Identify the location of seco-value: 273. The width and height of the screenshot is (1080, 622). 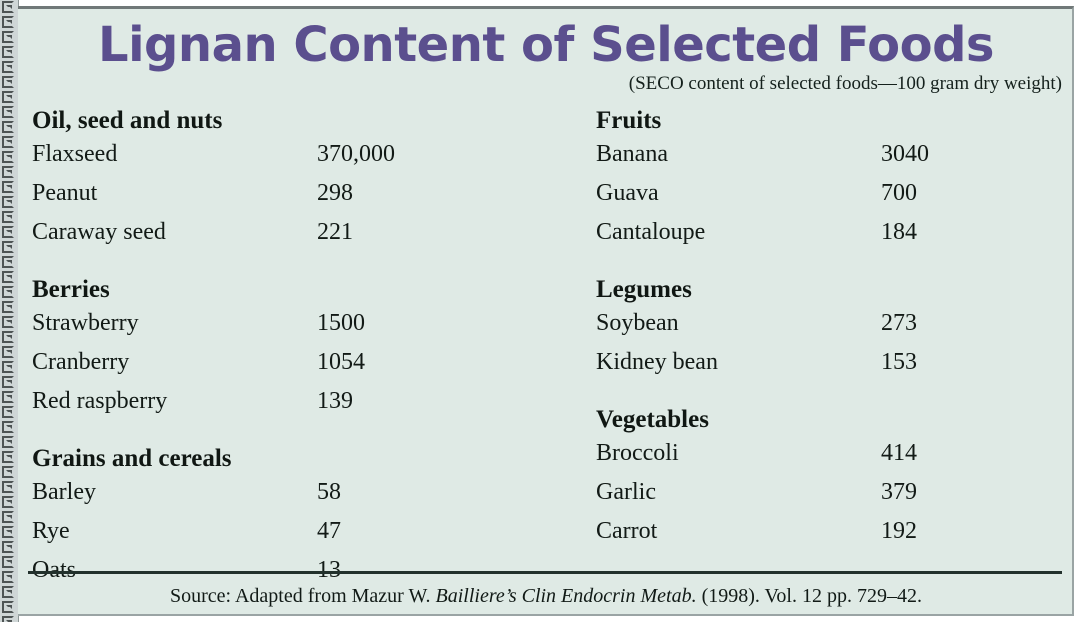
(899, 323).